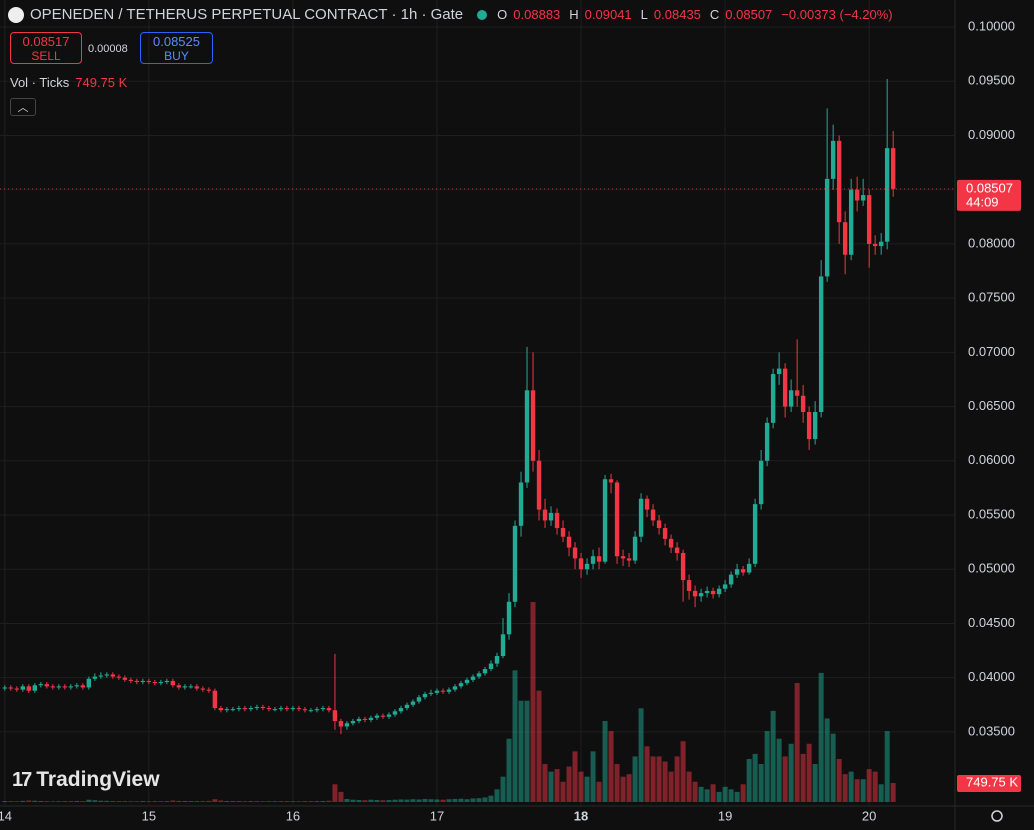  Describe the element at coordinates (46, 41) in the screenshot. I see `sell-price: 0.08517` at that location.